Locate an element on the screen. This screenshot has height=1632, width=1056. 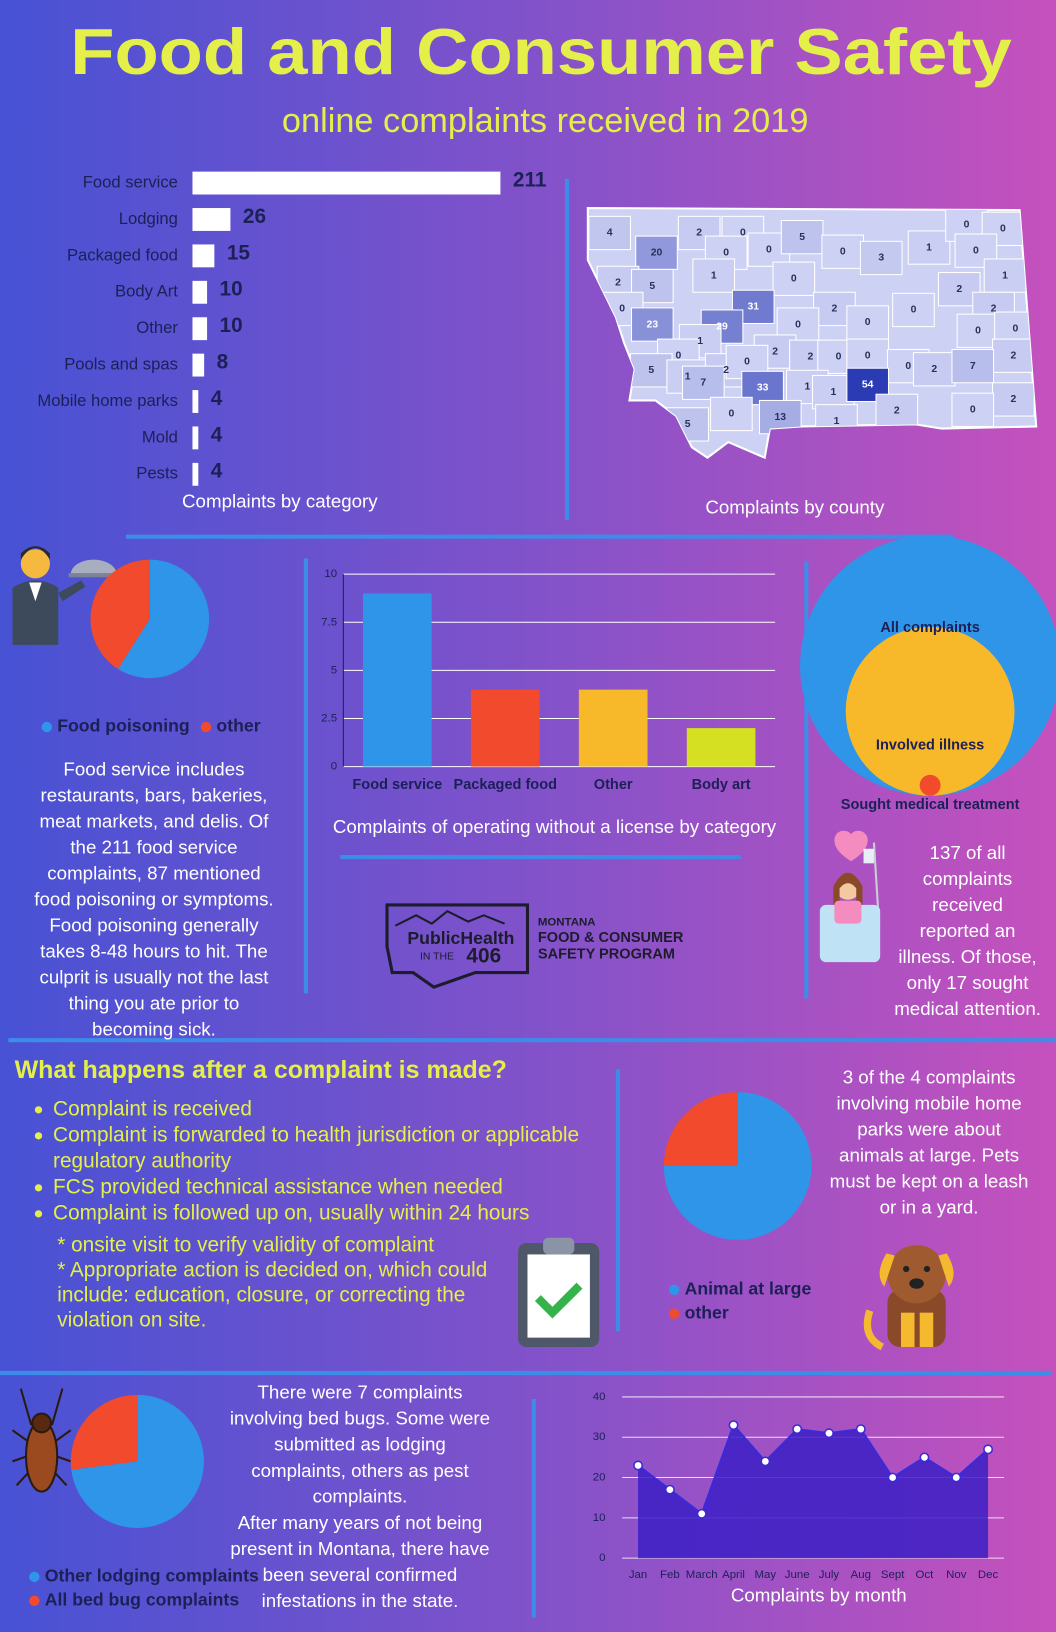
line is located at coordinates (813, 1469).